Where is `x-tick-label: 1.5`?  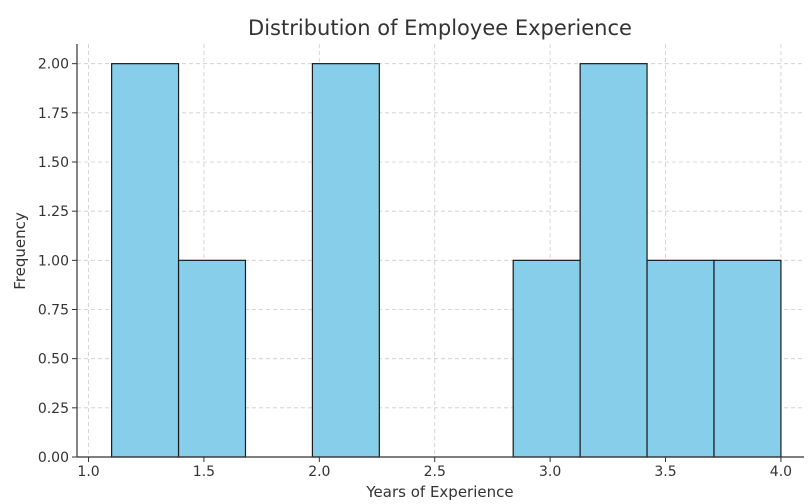 x-tick-label: 1.5 is located at coordinates (204, 472).